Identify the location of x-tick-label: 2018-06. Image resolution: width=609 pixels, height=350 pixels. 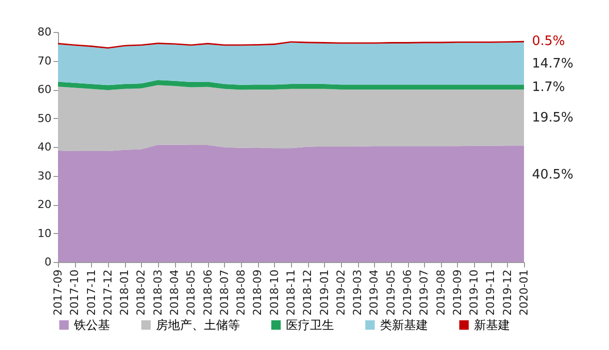
(207, 293).